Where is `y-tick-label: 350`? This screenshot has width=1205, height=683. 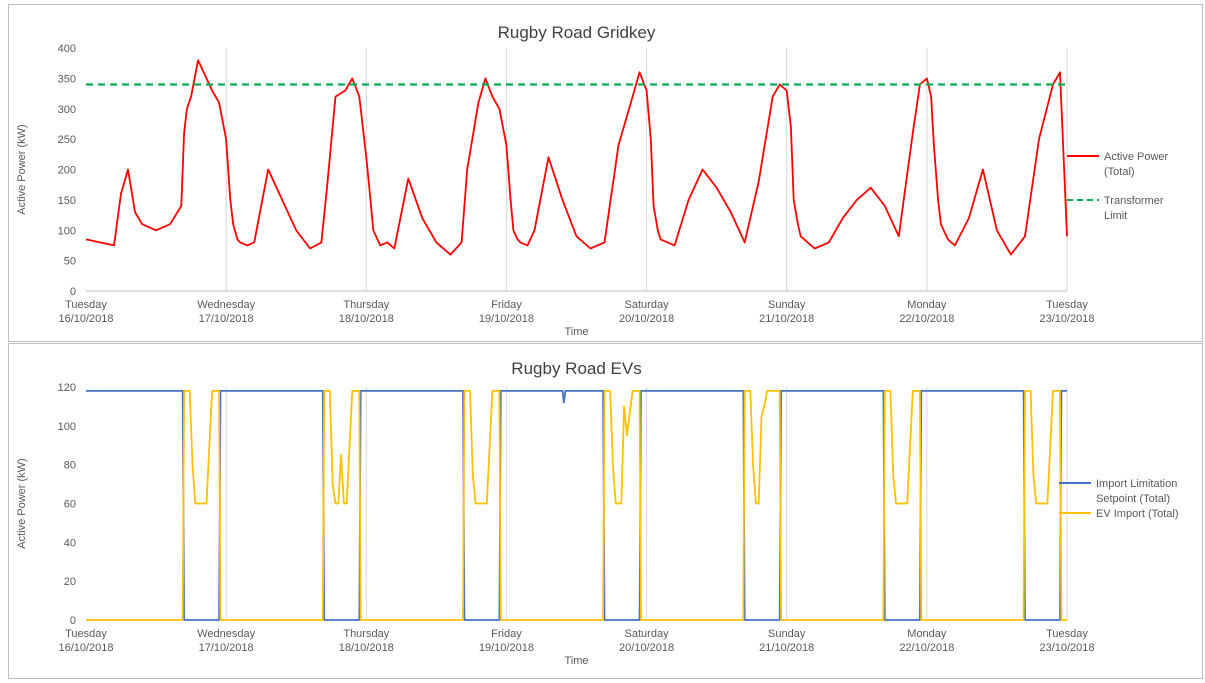
y-tick-label: 350 is located at coordinates (67, 79).